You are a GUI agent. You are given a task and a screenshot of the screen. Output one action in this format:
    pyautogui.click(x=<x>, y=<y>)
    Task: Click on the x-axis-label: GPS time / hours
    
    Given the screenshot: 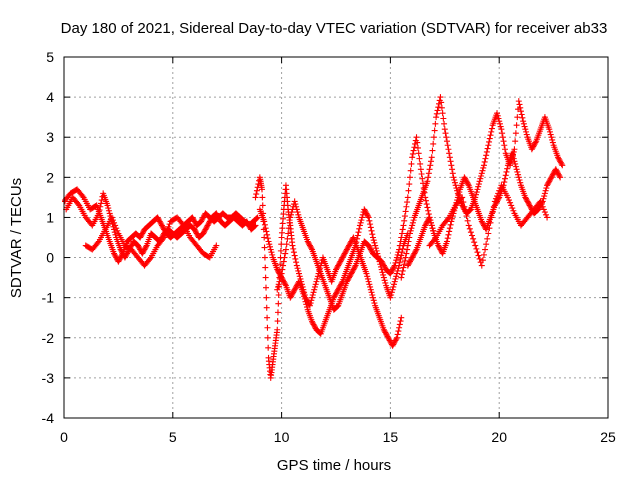 What is the action you would take?
    pyautogui.click(x=334, y=465)
    